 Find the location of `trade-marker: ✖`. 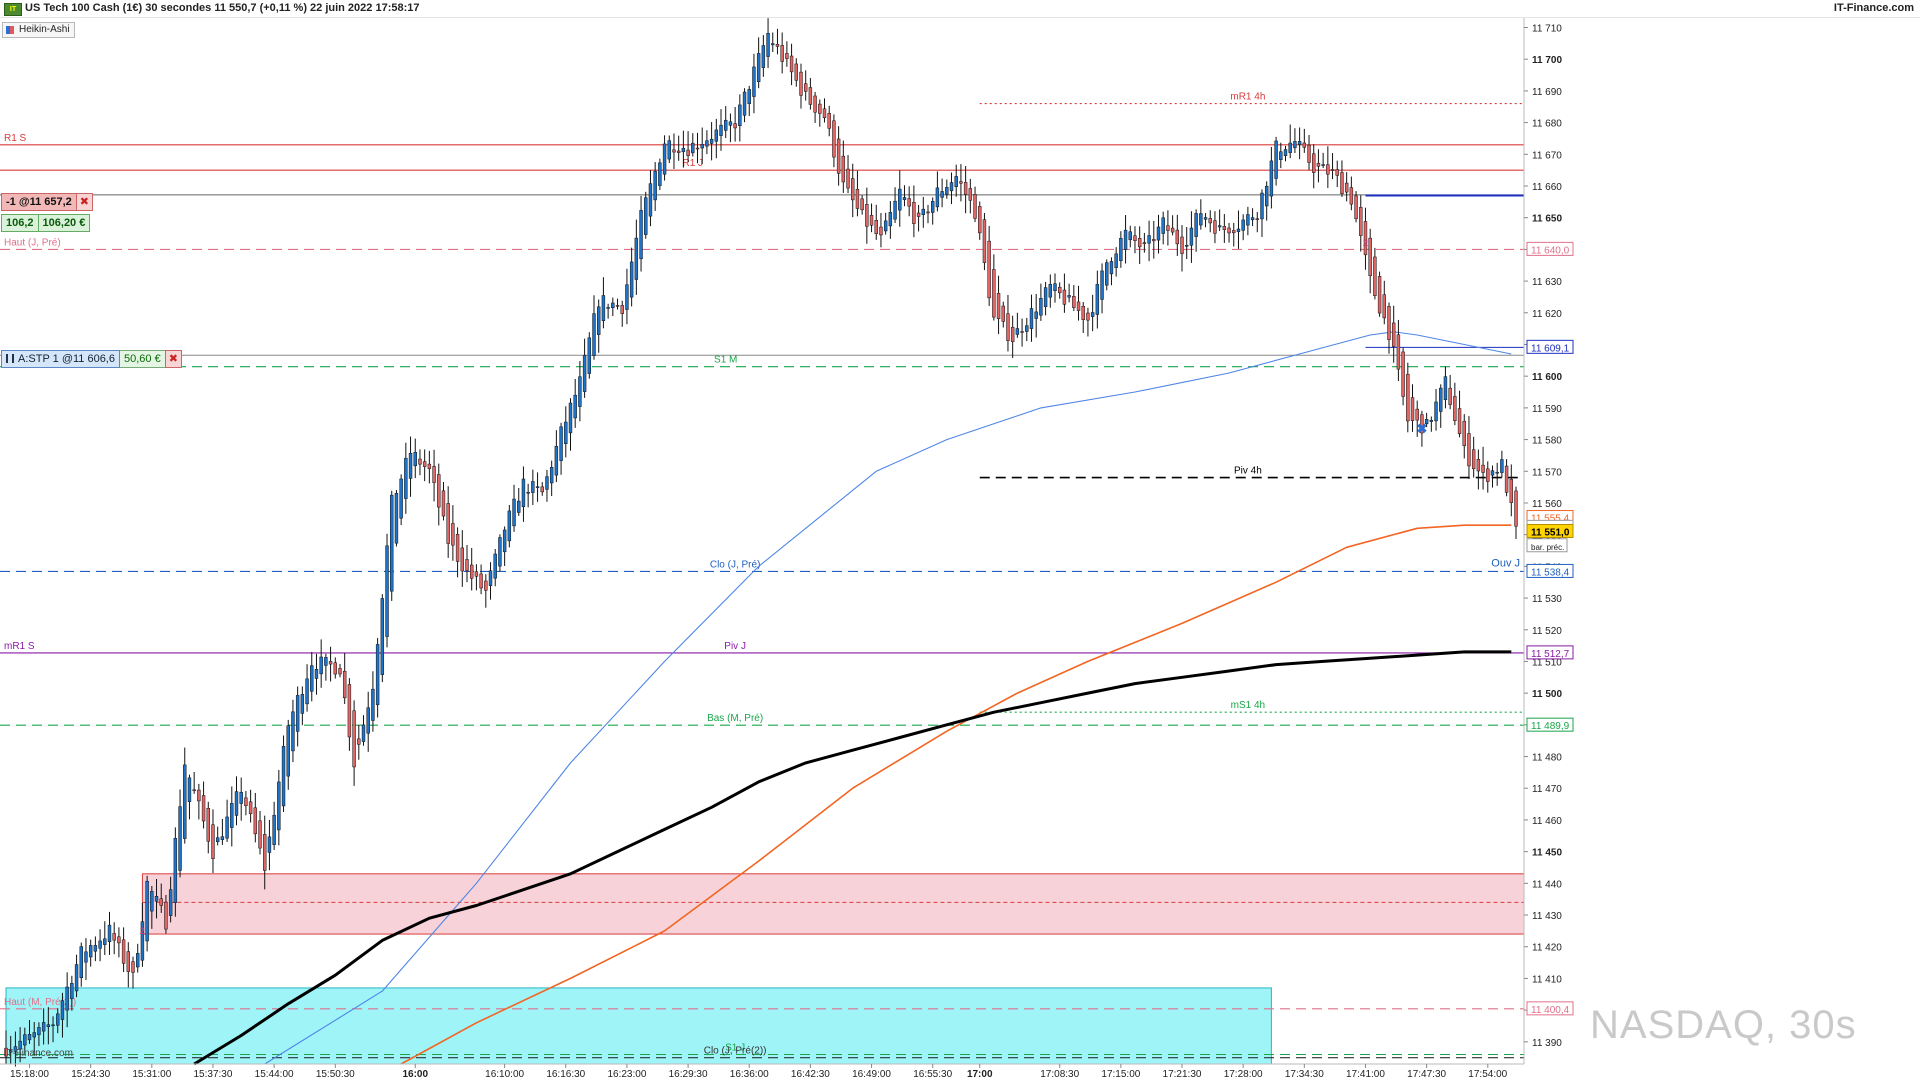

trade-marker: ✖ is located at coordinates (1421, 428).